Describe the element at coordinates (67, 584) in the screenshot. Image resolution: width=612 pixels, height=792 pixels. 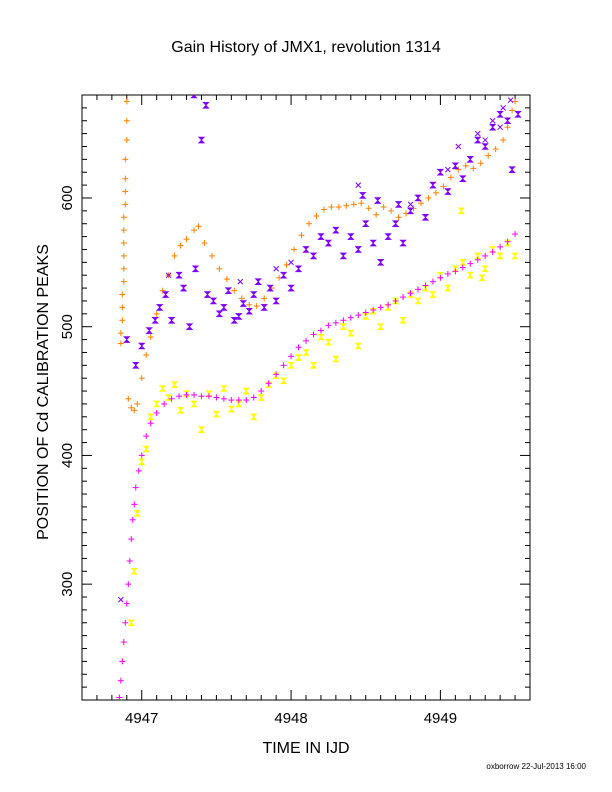
I see `y-tick-label: 300` at that location.